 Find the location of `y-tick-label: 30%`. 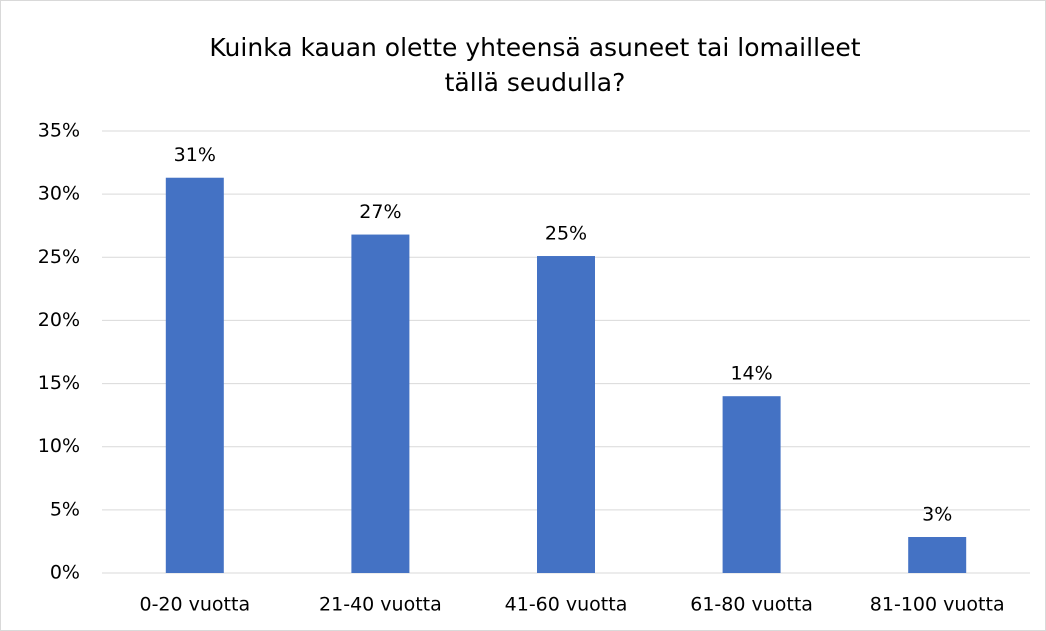

y-tick-label: 30% is located at coordinates (59, 194).